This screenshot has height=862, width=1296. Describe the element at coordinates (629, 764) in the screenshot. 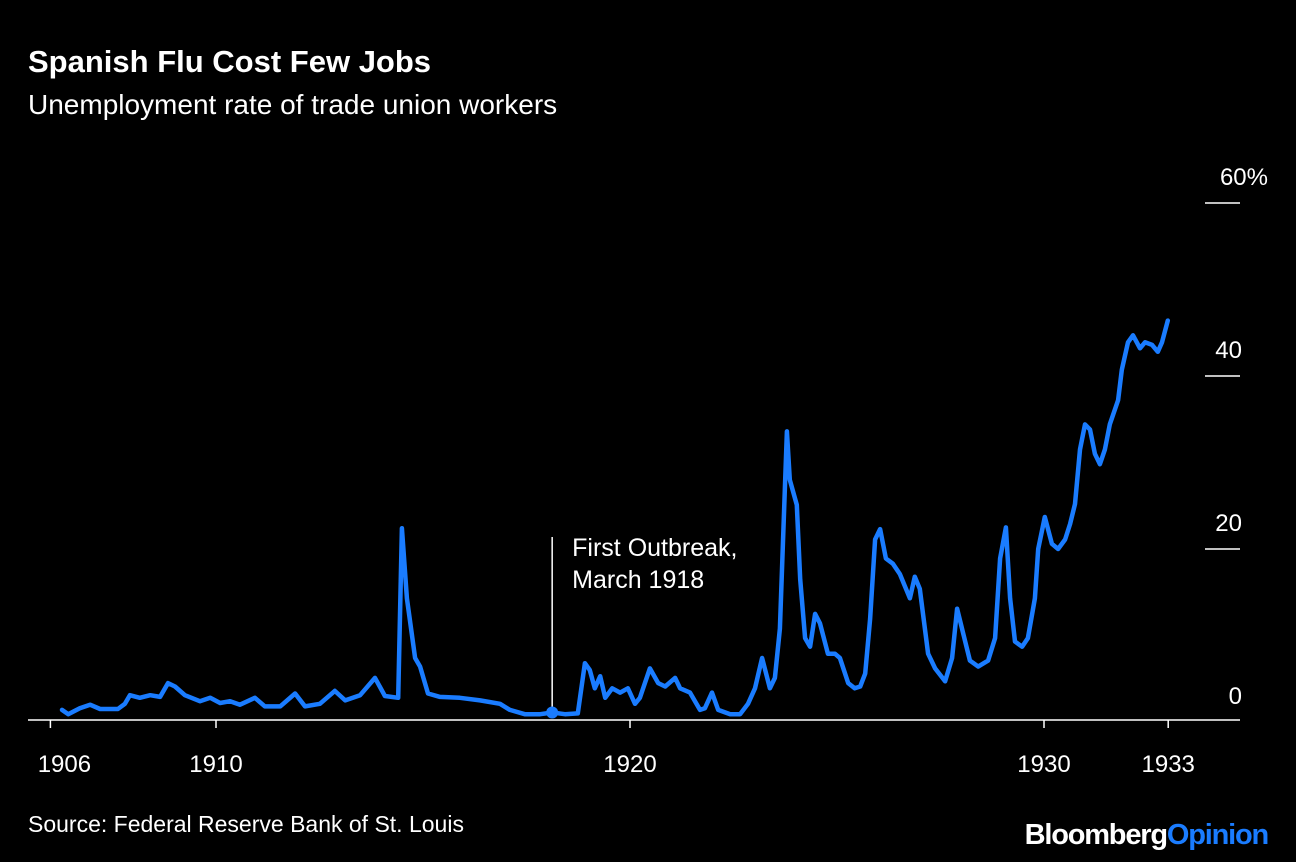

I see `x-tick-label: 1920` at that location.